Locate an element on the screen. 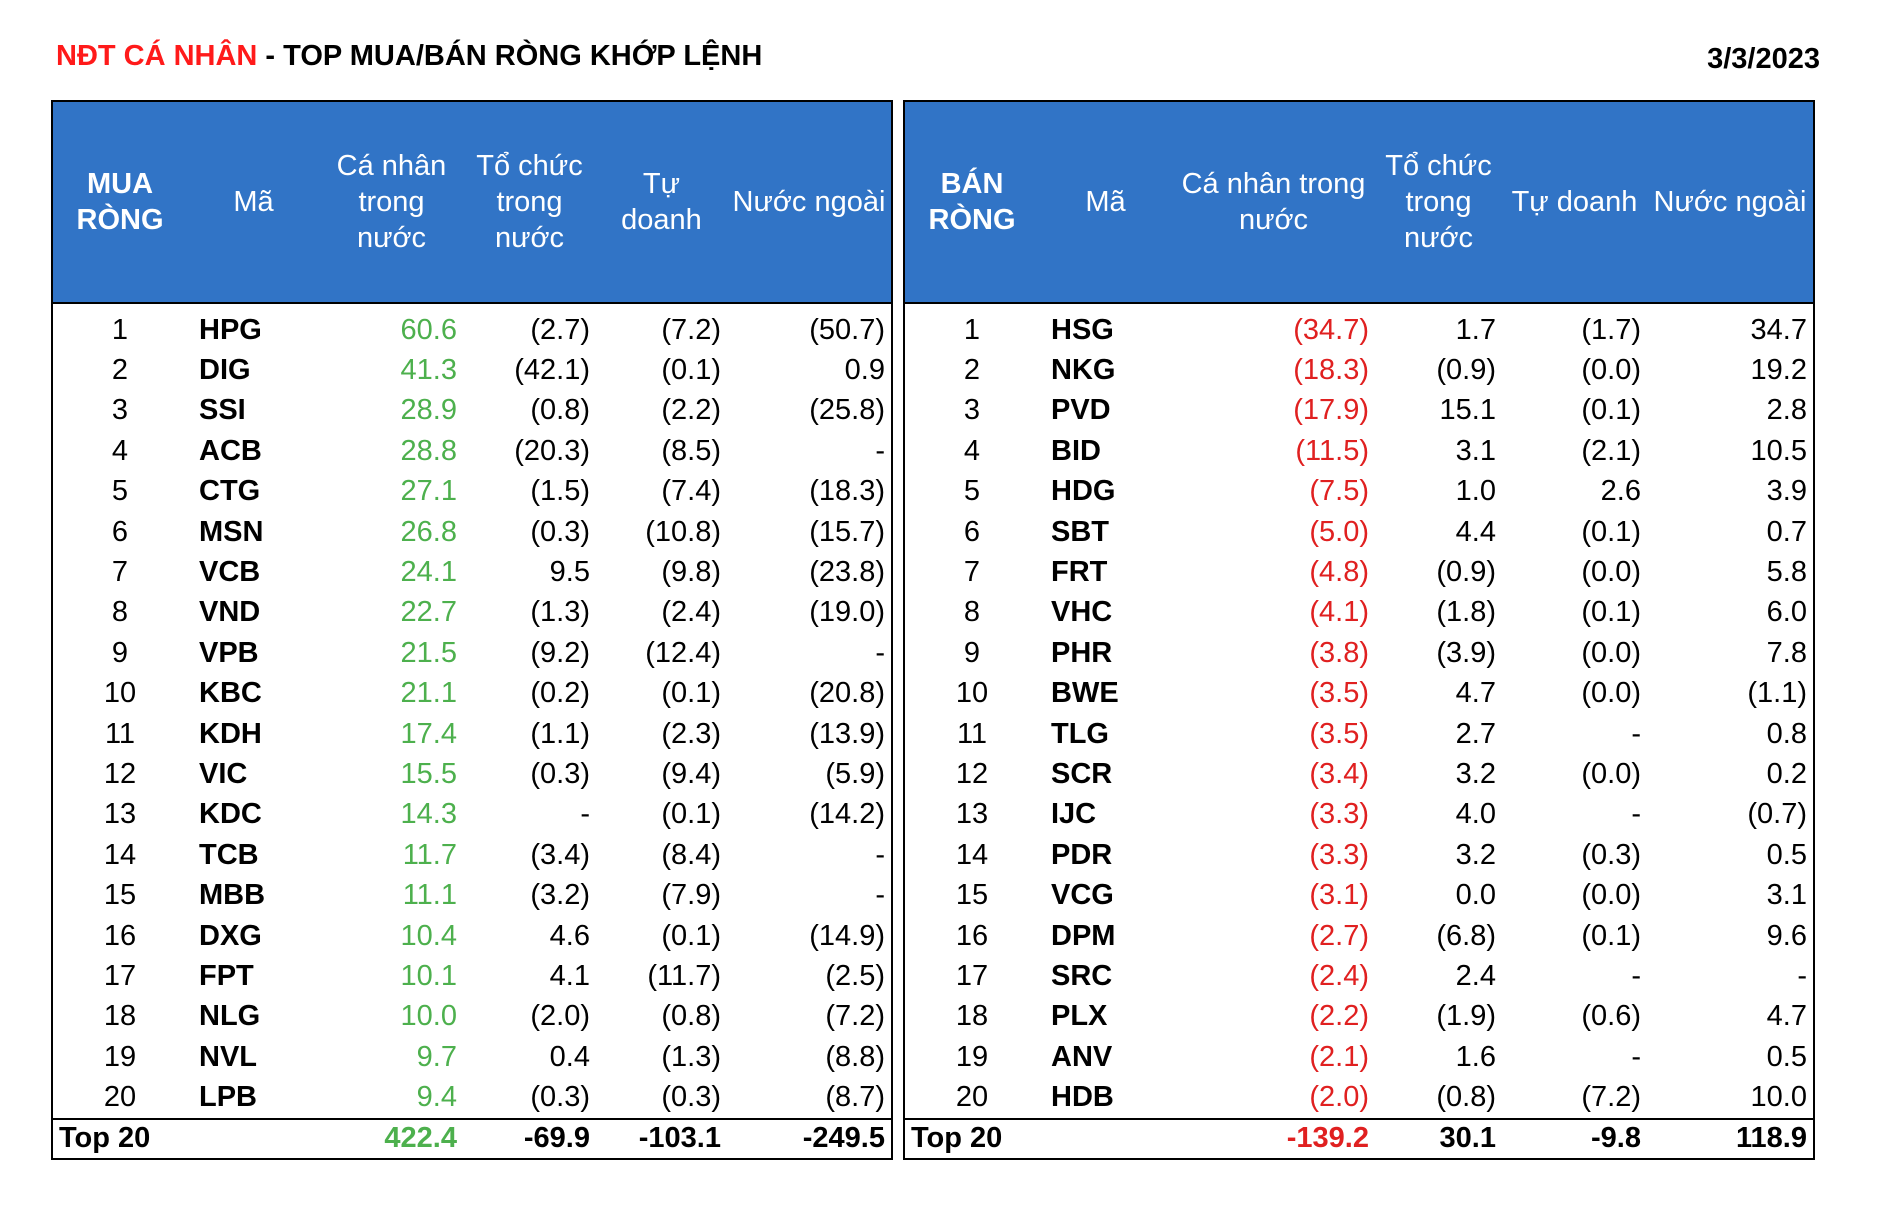 The image size is (1884, 1220). individual-value: 41.3 is located at coordinates (428, 370).